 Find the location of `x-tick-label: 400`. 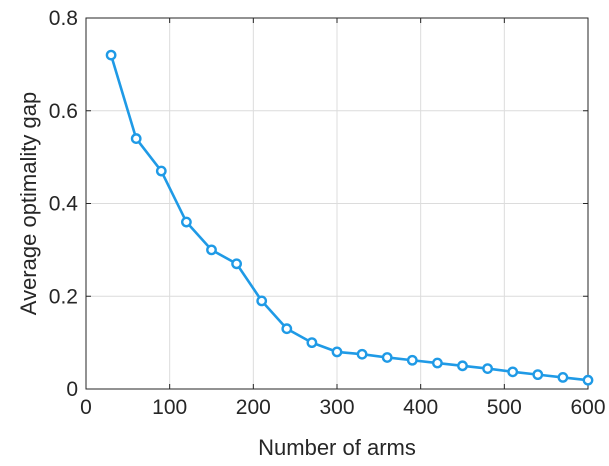

x-tick-label: 400 is located at coordinates (420, 407).